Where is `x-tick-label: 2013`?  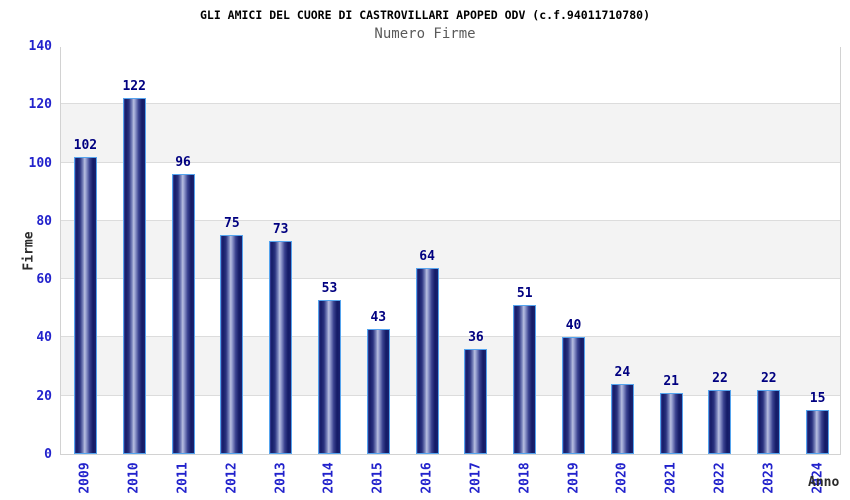 x-tick-label: 2013 is located at coordinates (281, 478).